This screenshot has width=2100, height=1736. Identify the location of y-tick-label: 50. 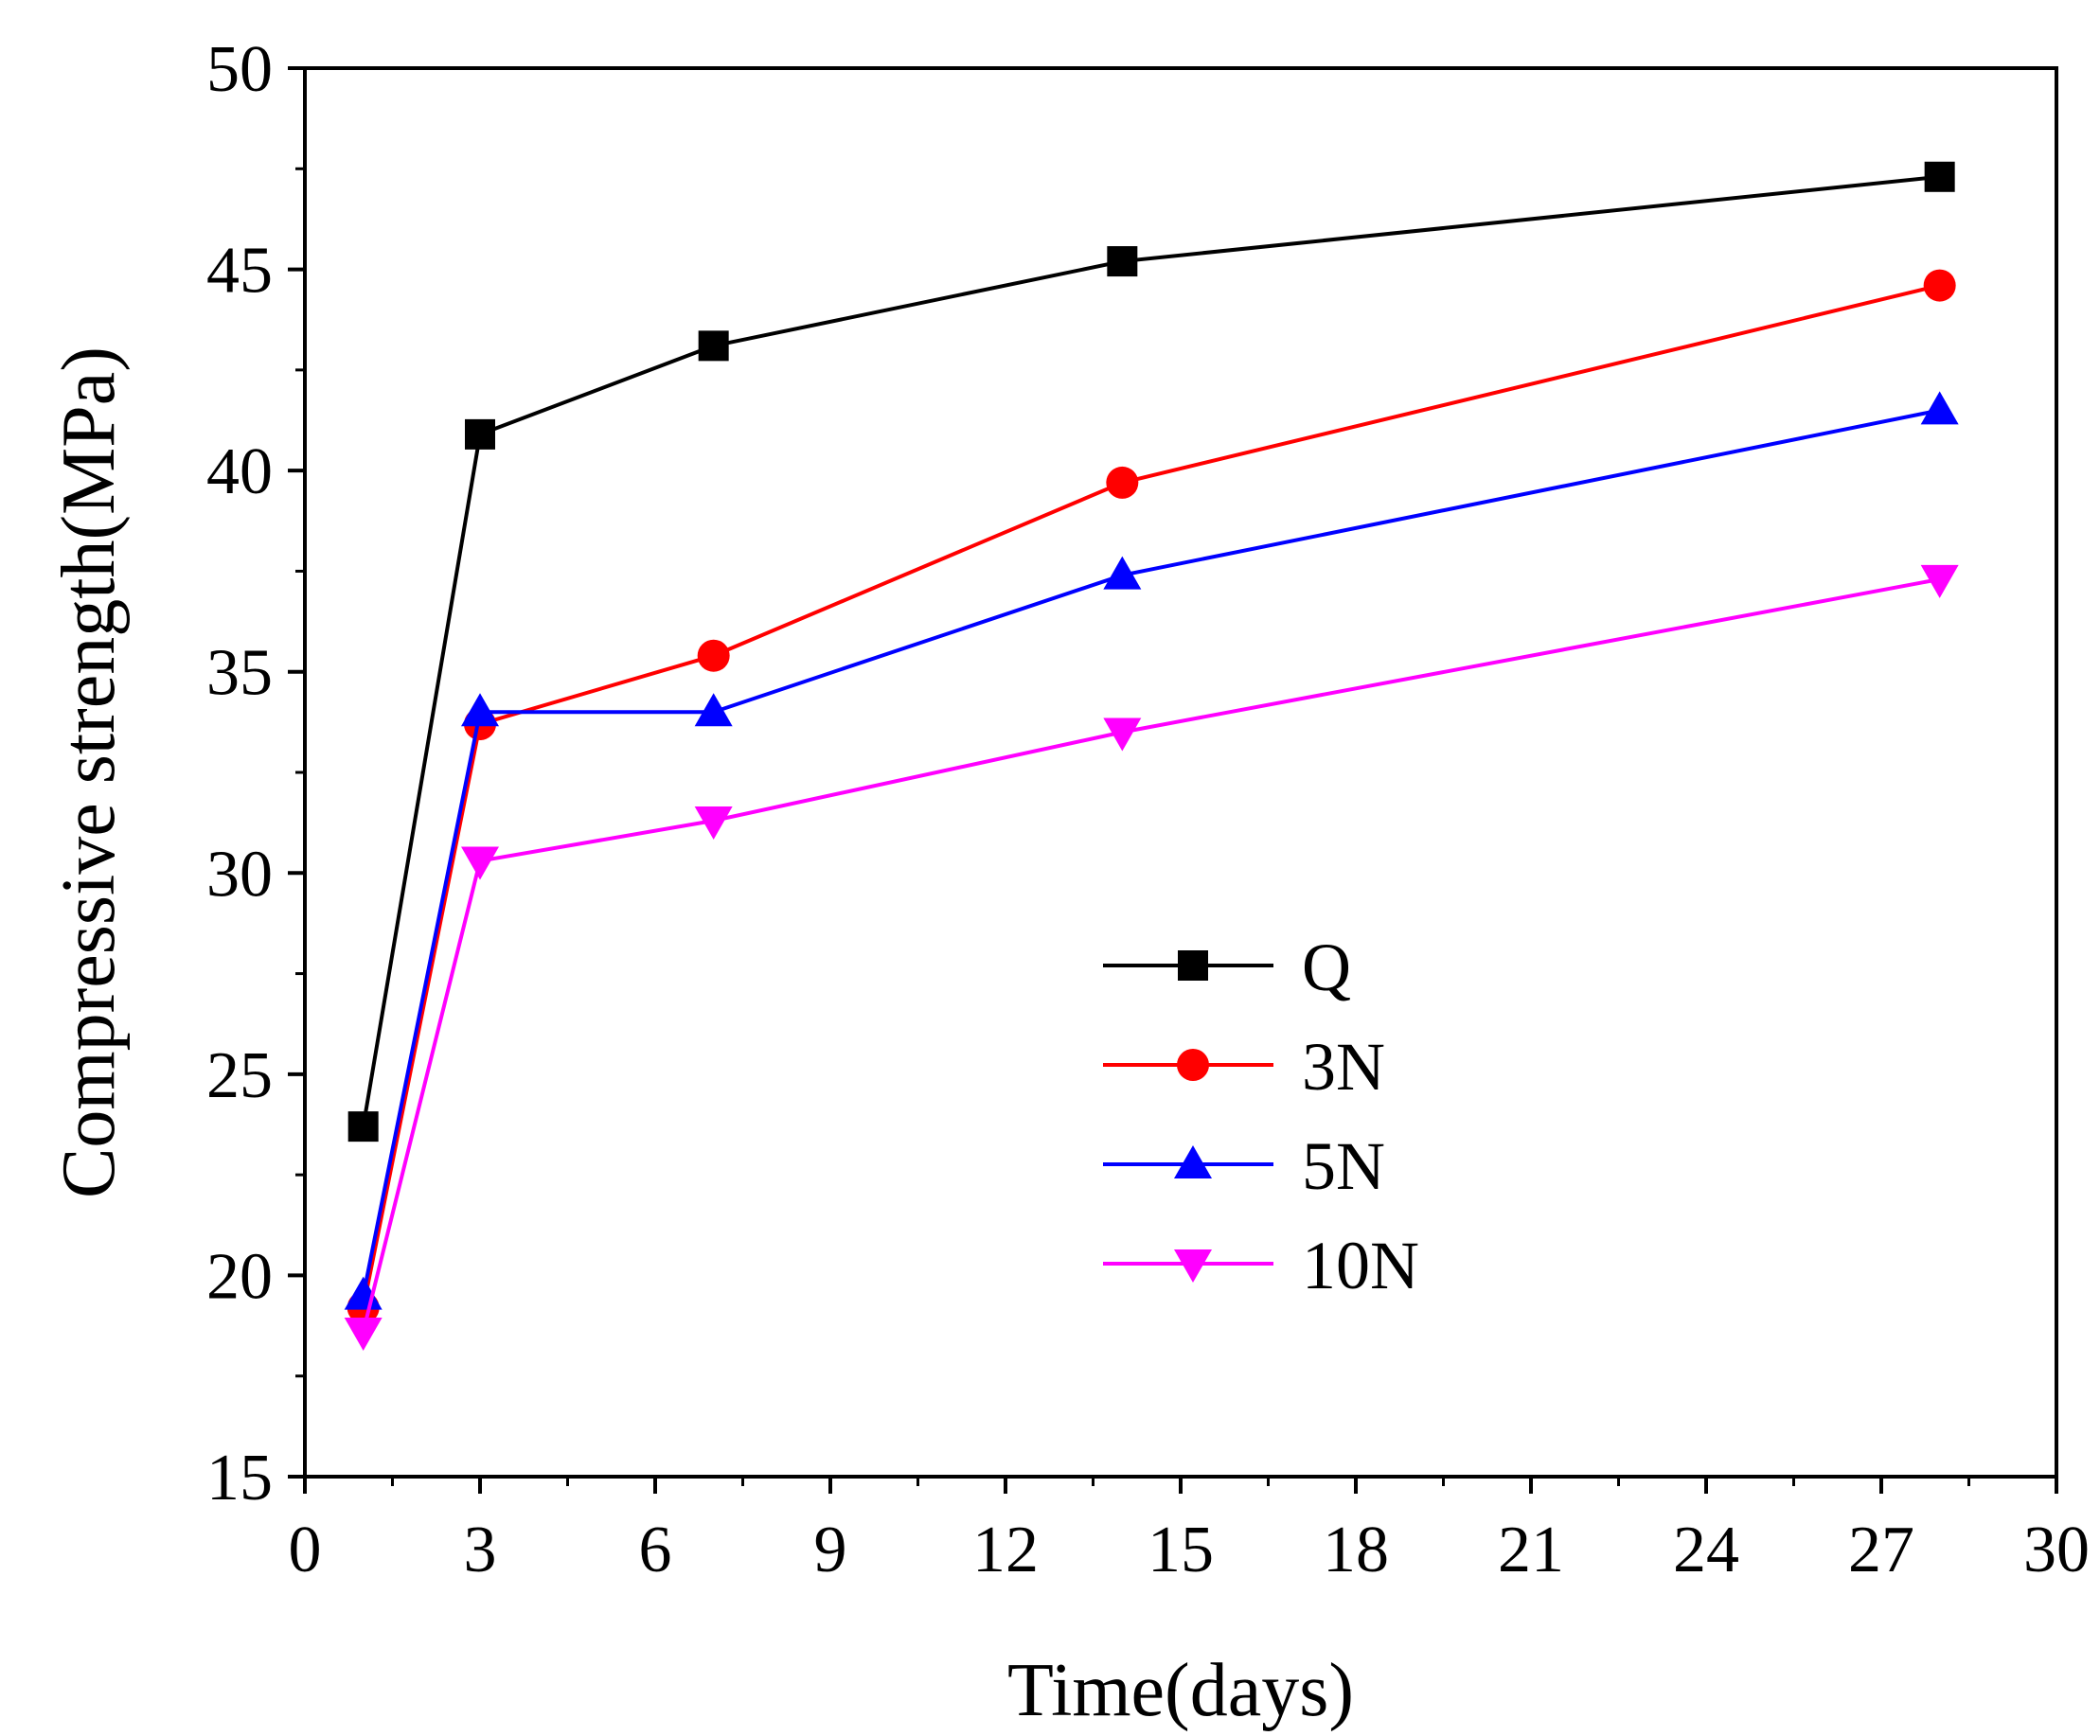
(239, 69).